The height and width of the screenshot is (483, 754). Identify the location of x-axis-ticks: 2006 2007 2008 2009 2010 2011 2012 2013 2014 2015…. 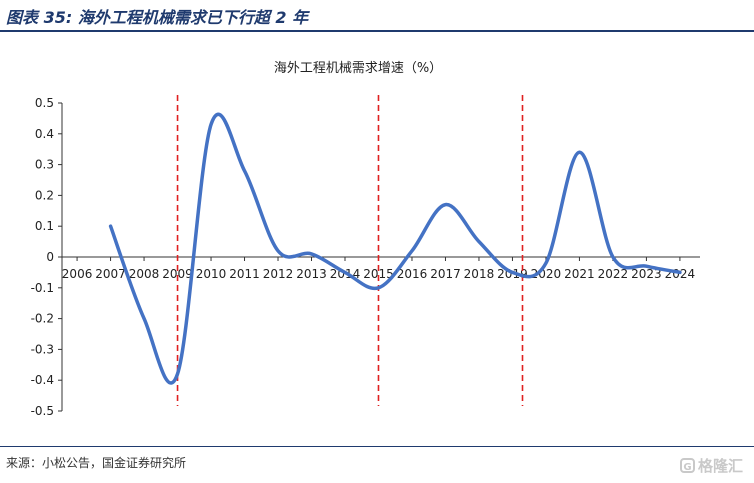
(378, 269).